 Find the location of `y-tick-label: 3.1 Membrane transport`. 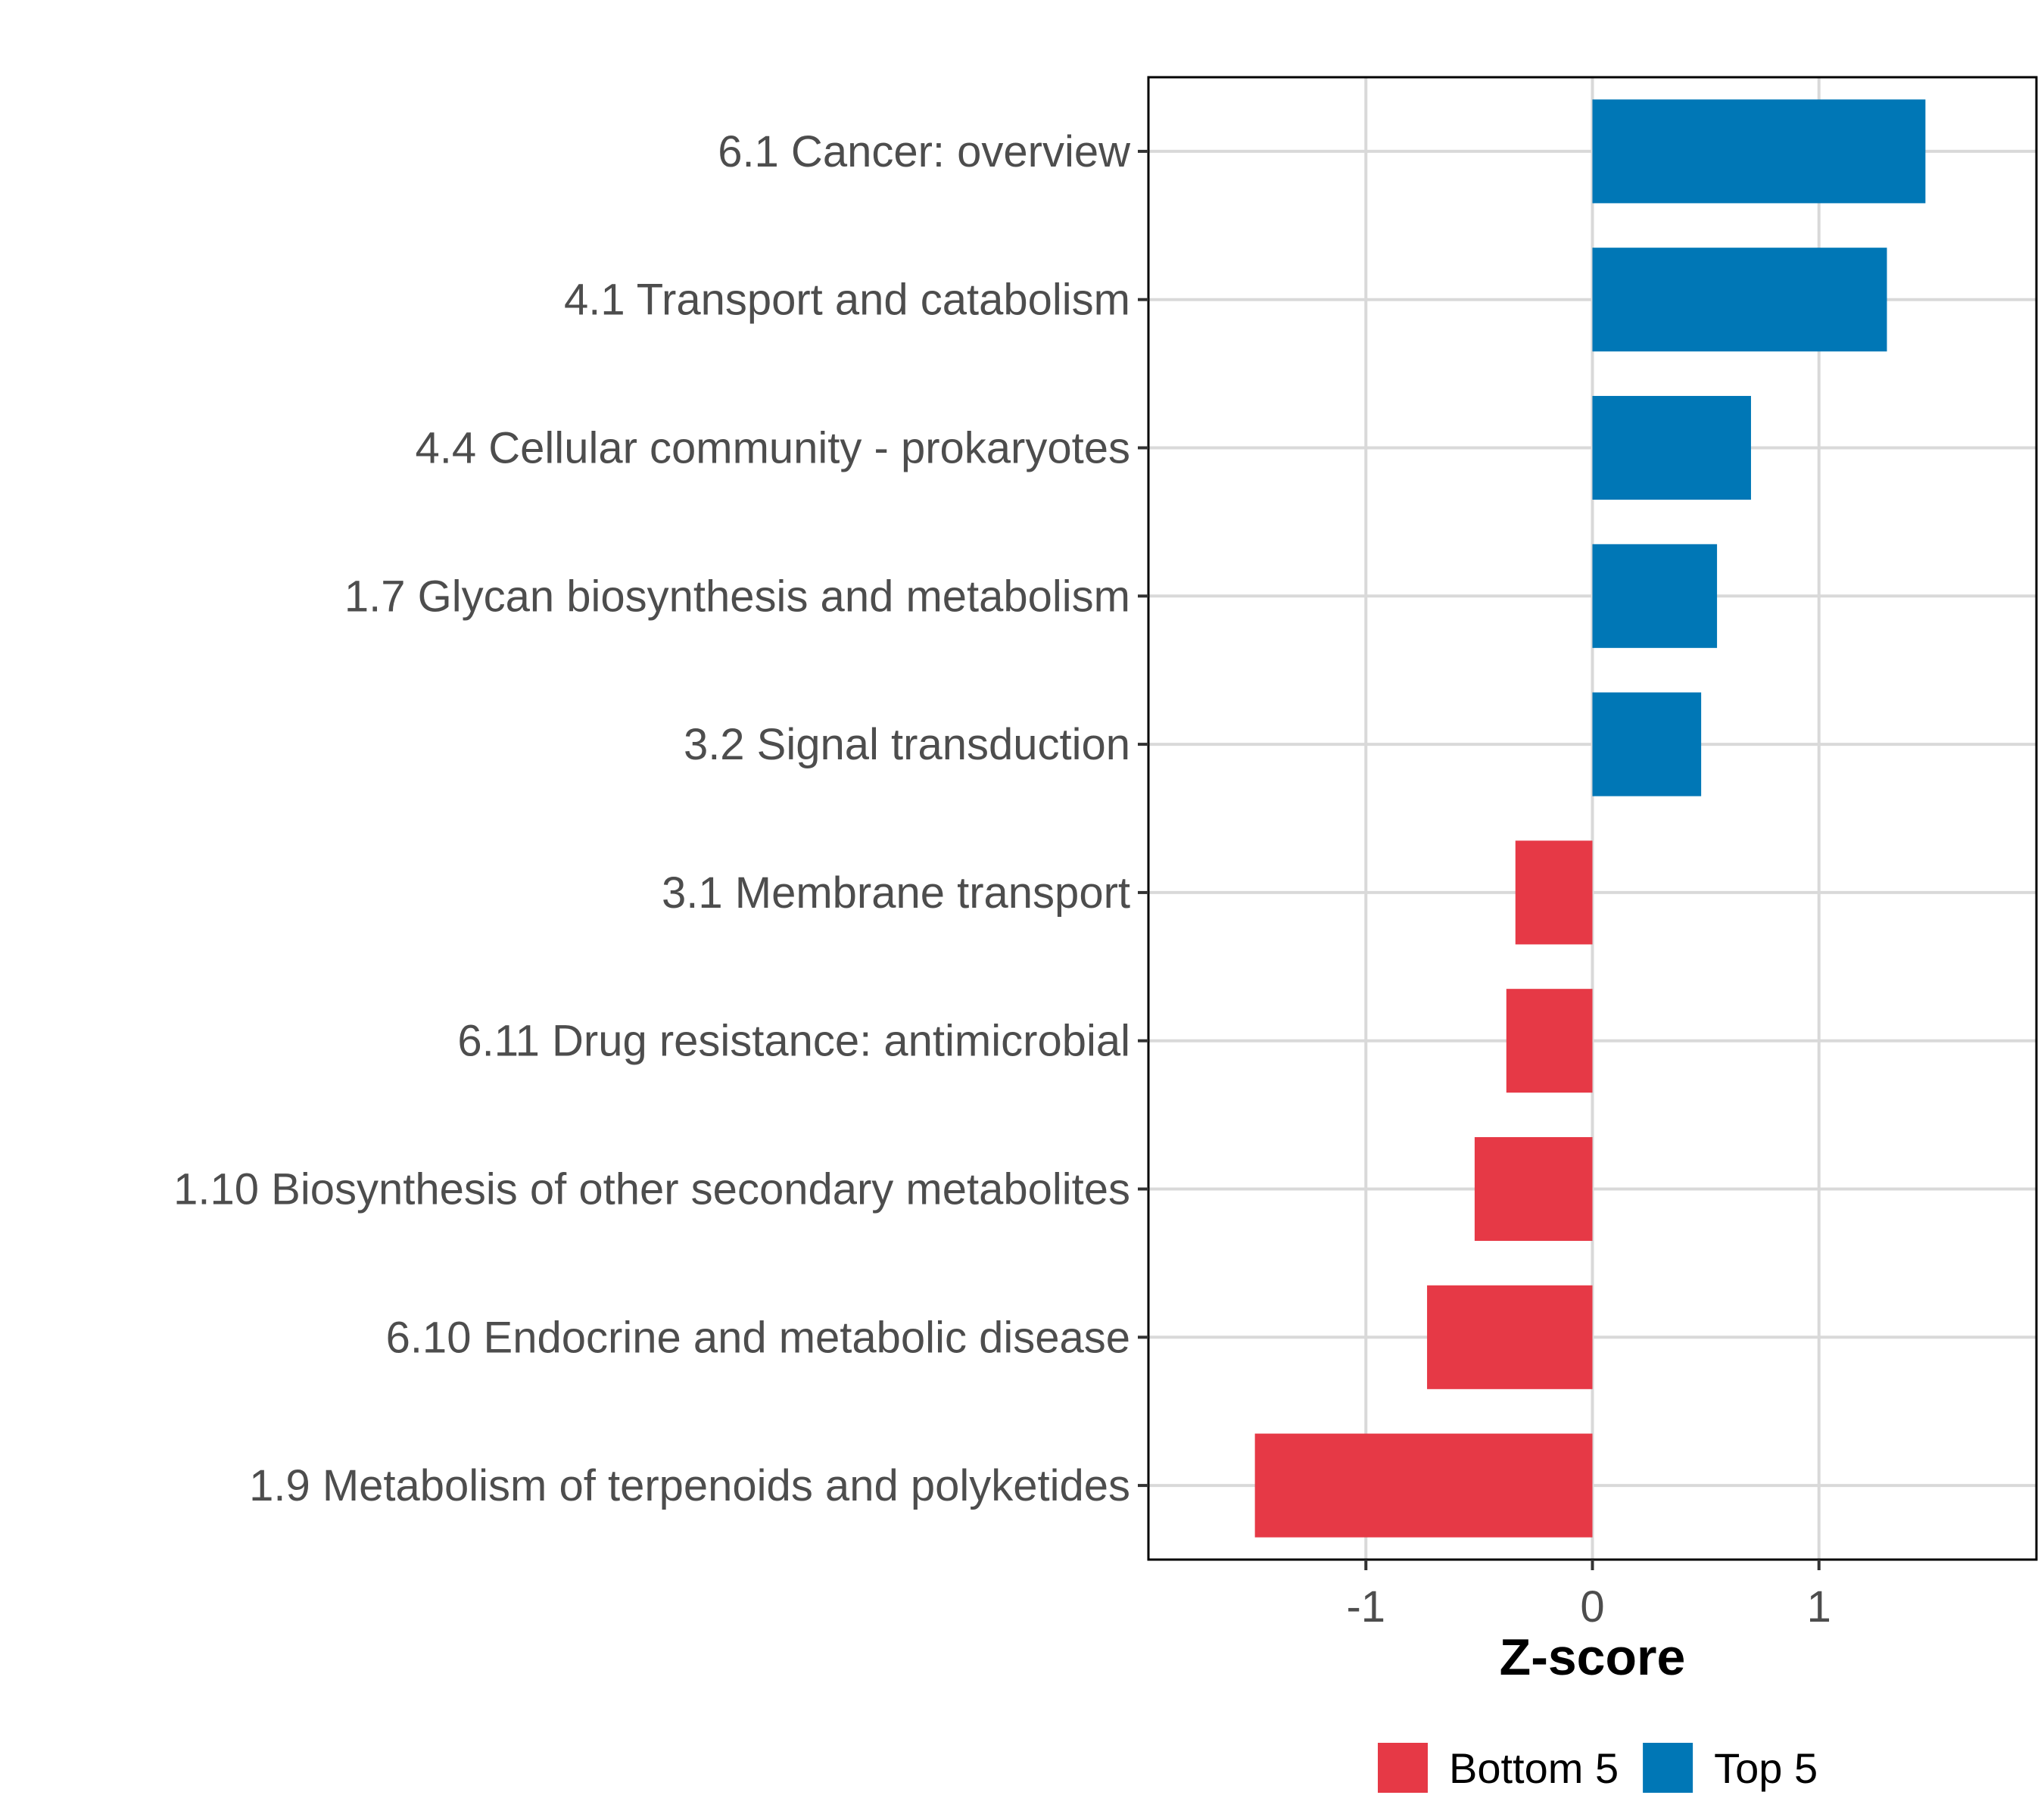

y-tick-label: 3.1 Membrane transport is located at coordinates (896, 893).